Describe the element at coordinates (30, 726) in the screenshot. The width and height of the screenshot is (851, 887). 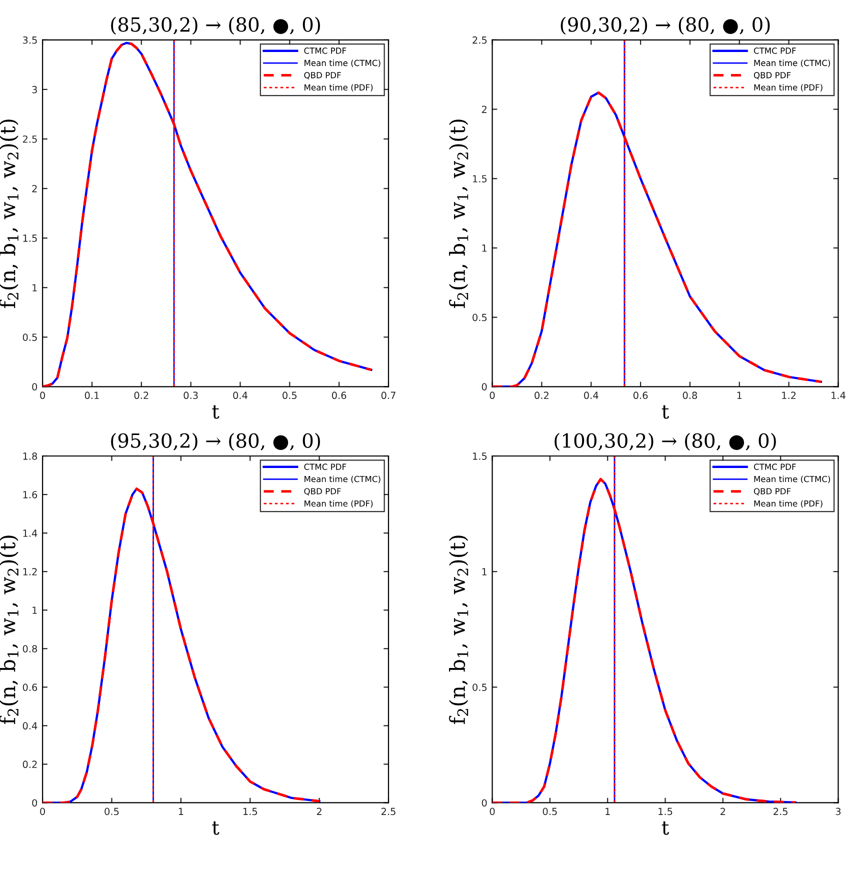
I see `y-tick-label: 0.4` at that location.